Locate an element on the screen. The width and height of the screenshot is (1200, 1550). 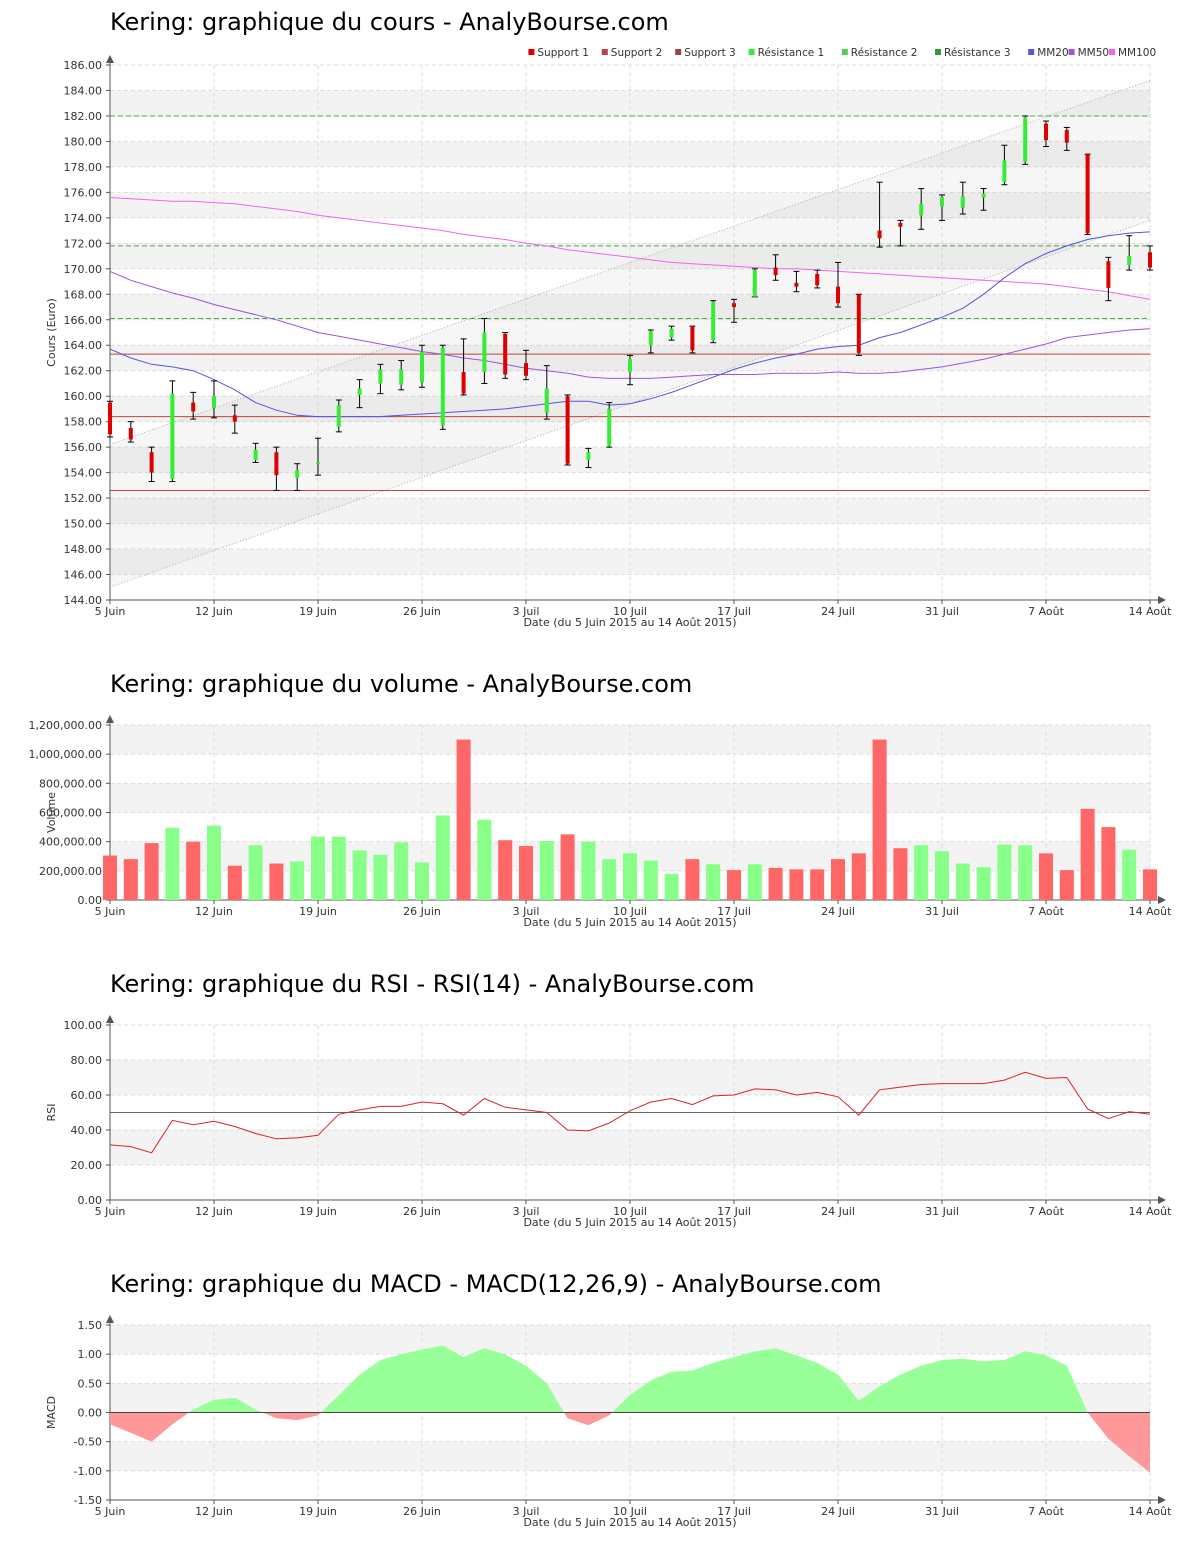
legend-item: Résistance 2 is located at coordinates (879, 53).